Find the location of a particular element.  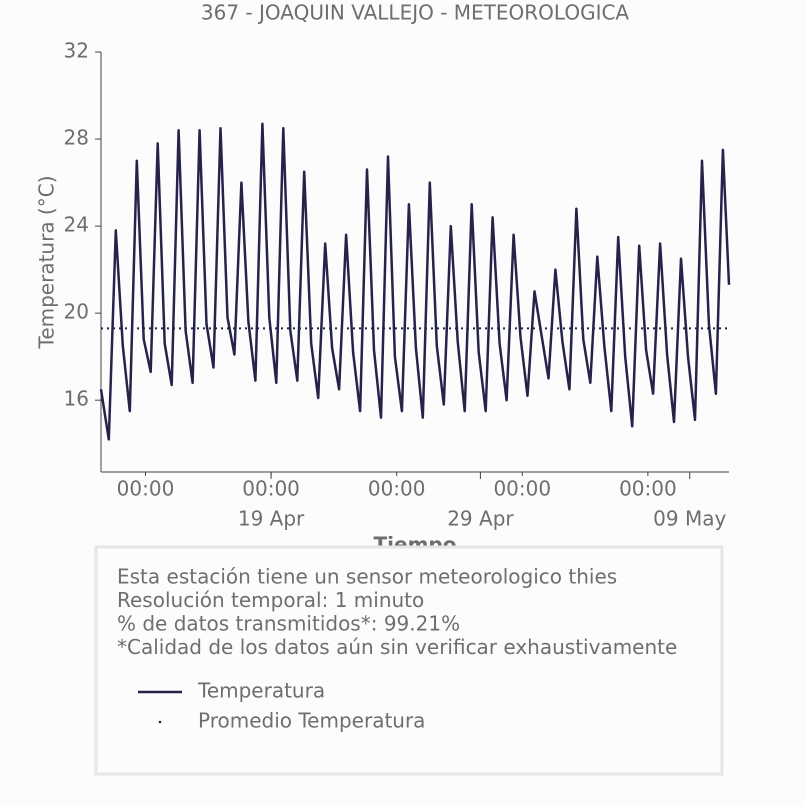

y-tick-label: 16 is located at coordinates (76, 399).